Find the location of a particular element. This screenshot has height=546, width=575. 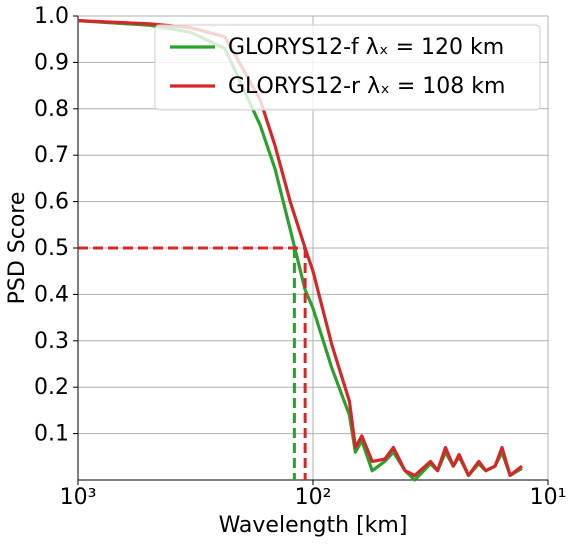

y-tick-label: 0.5 is located at coordinates (51, 248).